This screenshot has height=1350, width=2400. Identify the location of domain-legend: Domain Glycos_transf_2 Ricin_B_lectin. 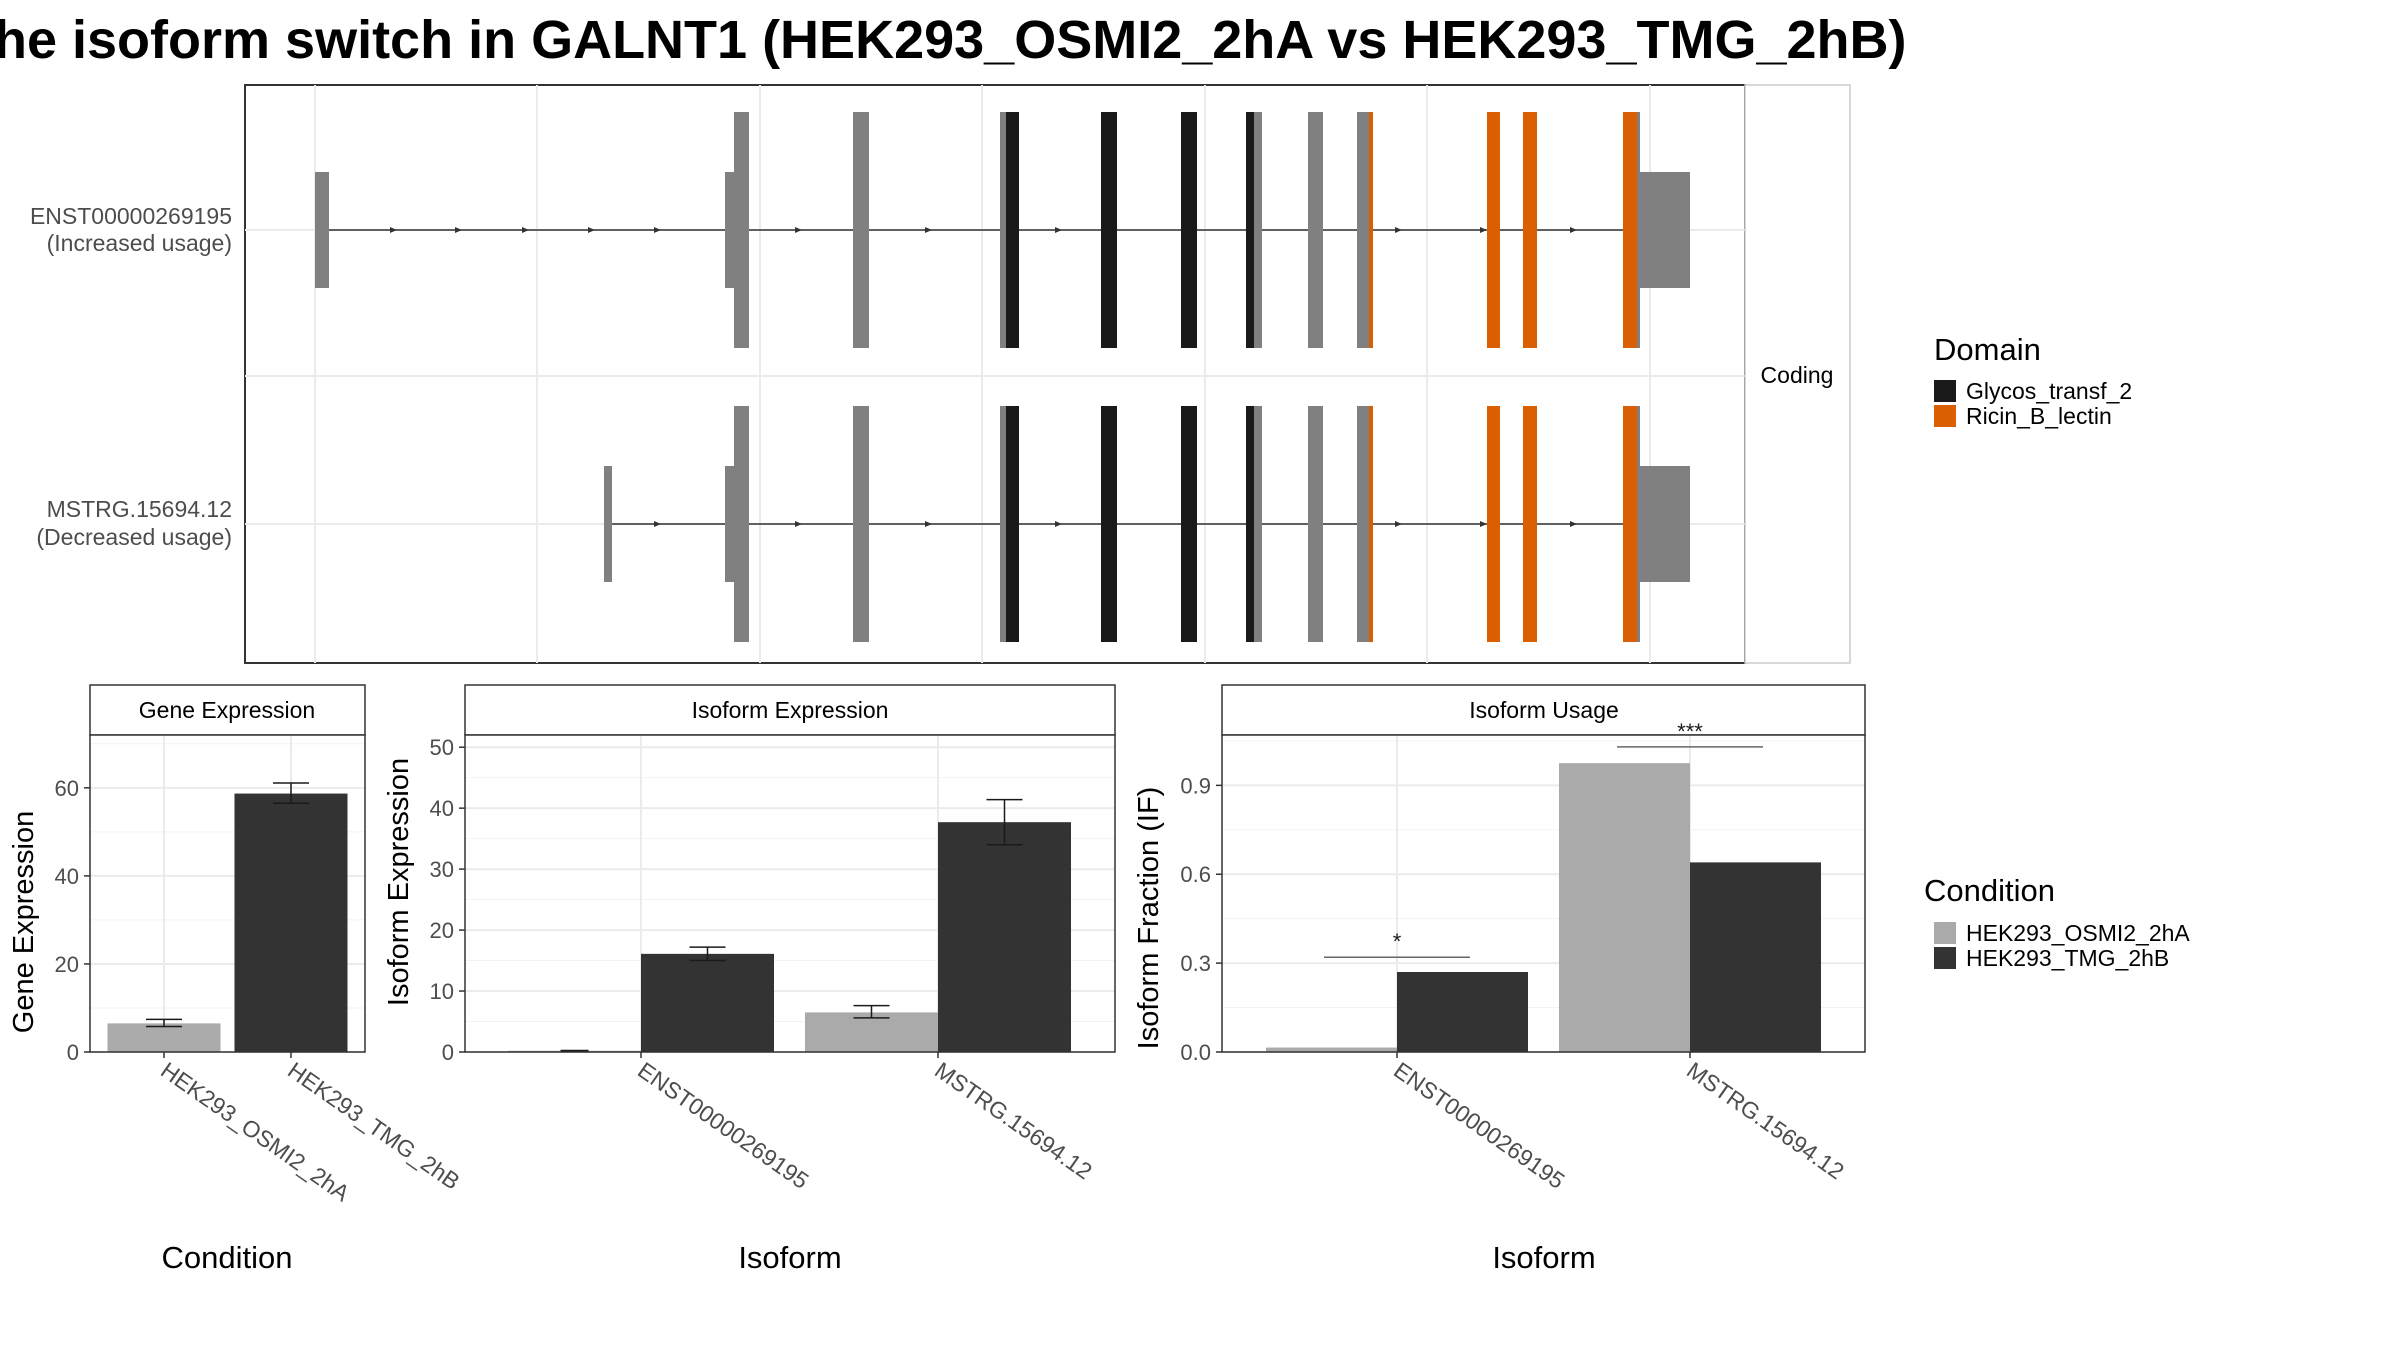
(2033, 380).